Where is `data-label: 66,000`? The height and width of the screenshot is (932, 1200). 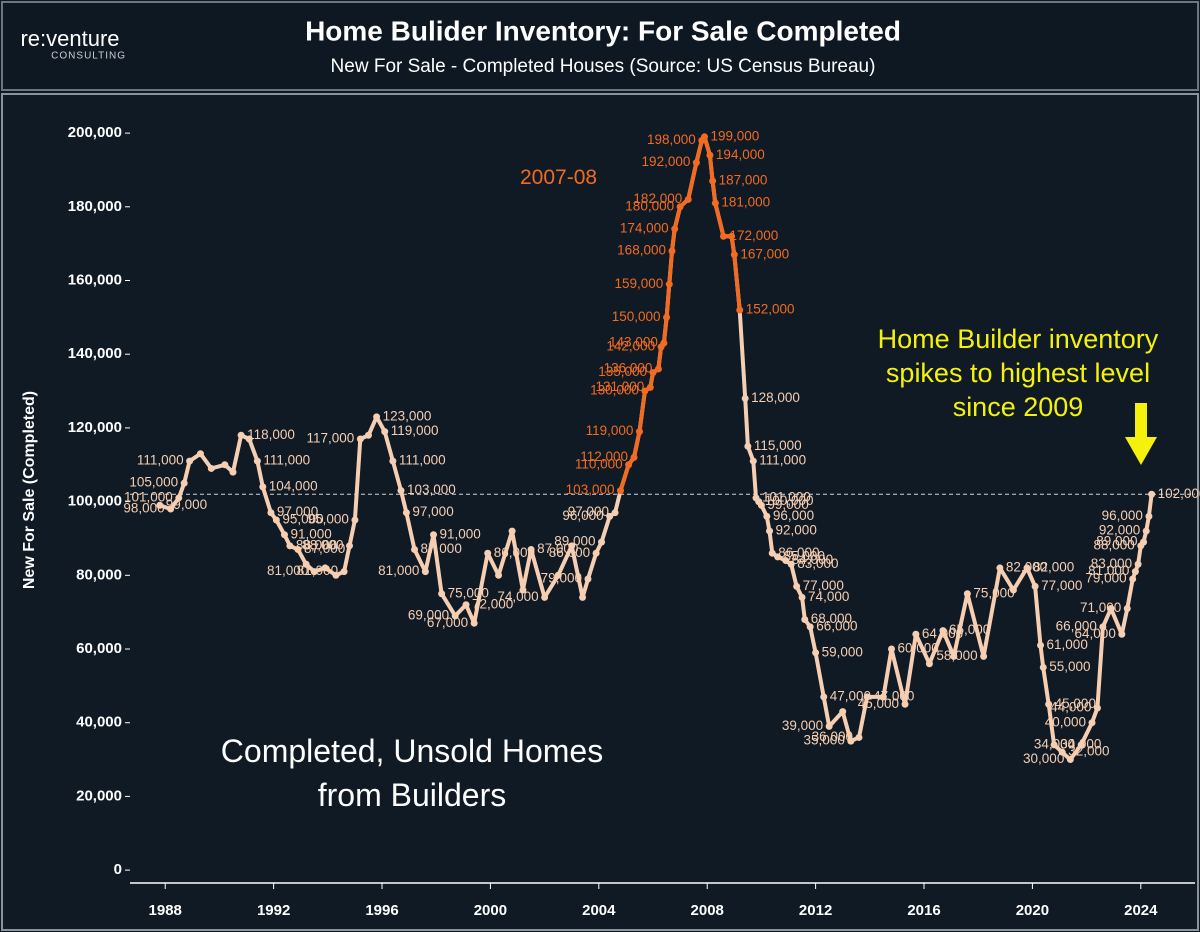 data-label: 66,000 is located at coordinates (836, 625).